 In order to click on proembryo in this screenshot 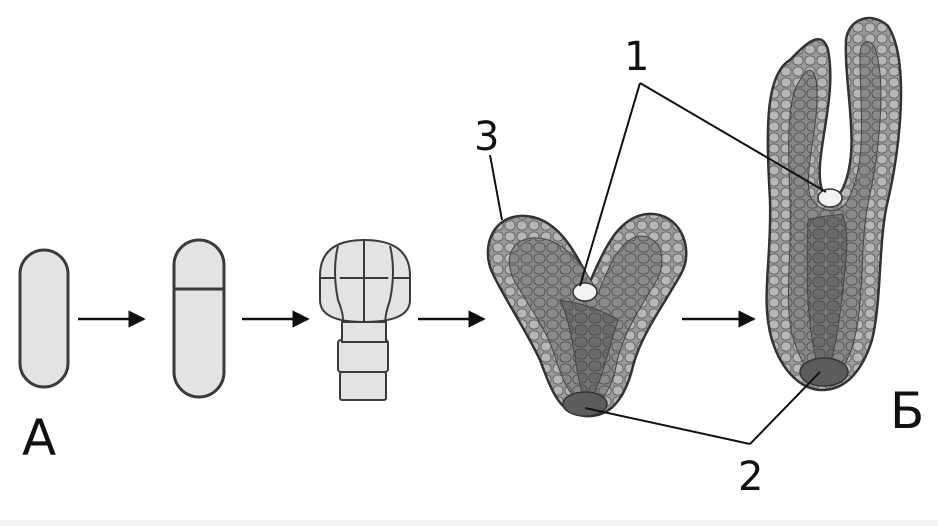, I will do `click(365, 320)`.